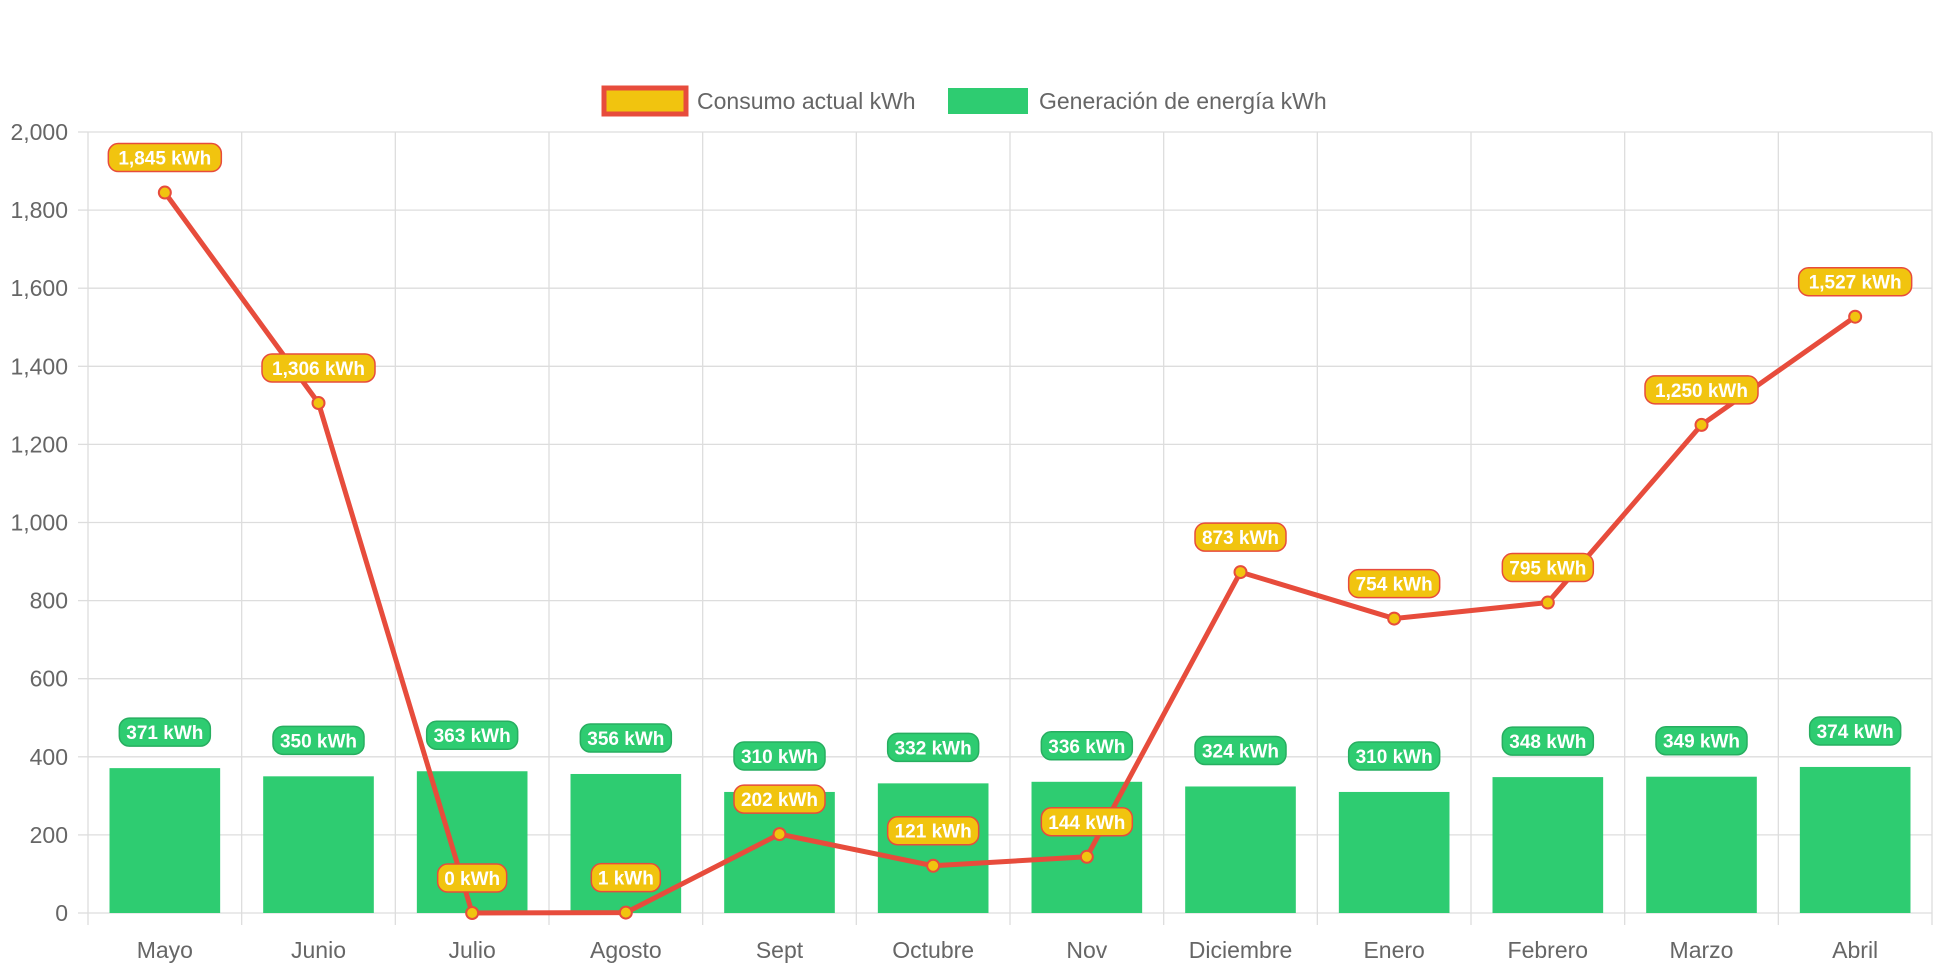 The width and height of the screenshot is (1942, 970). I want to click on generation-data-label-text: 374 kWh, so click(1855, 732).